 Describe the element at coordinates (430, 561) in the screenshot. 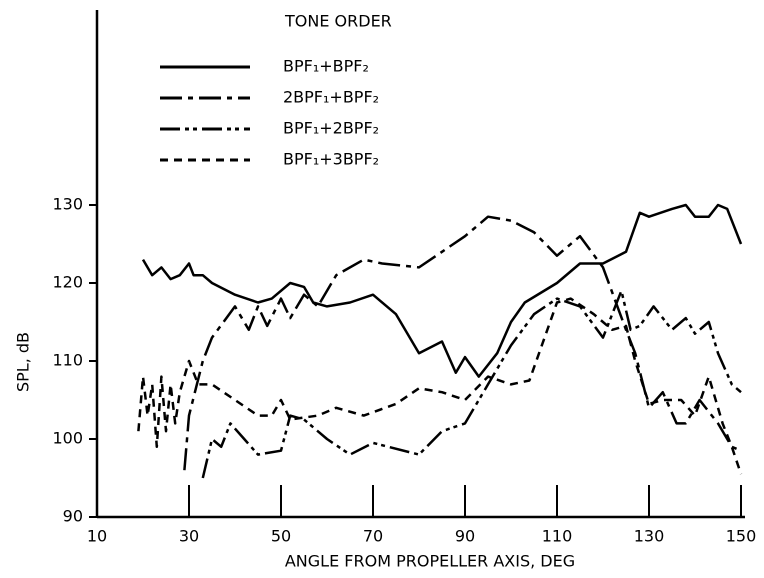

I see `x-axis-label: ANGLE FROM PROPELLER AXIS, DEG` at that location.